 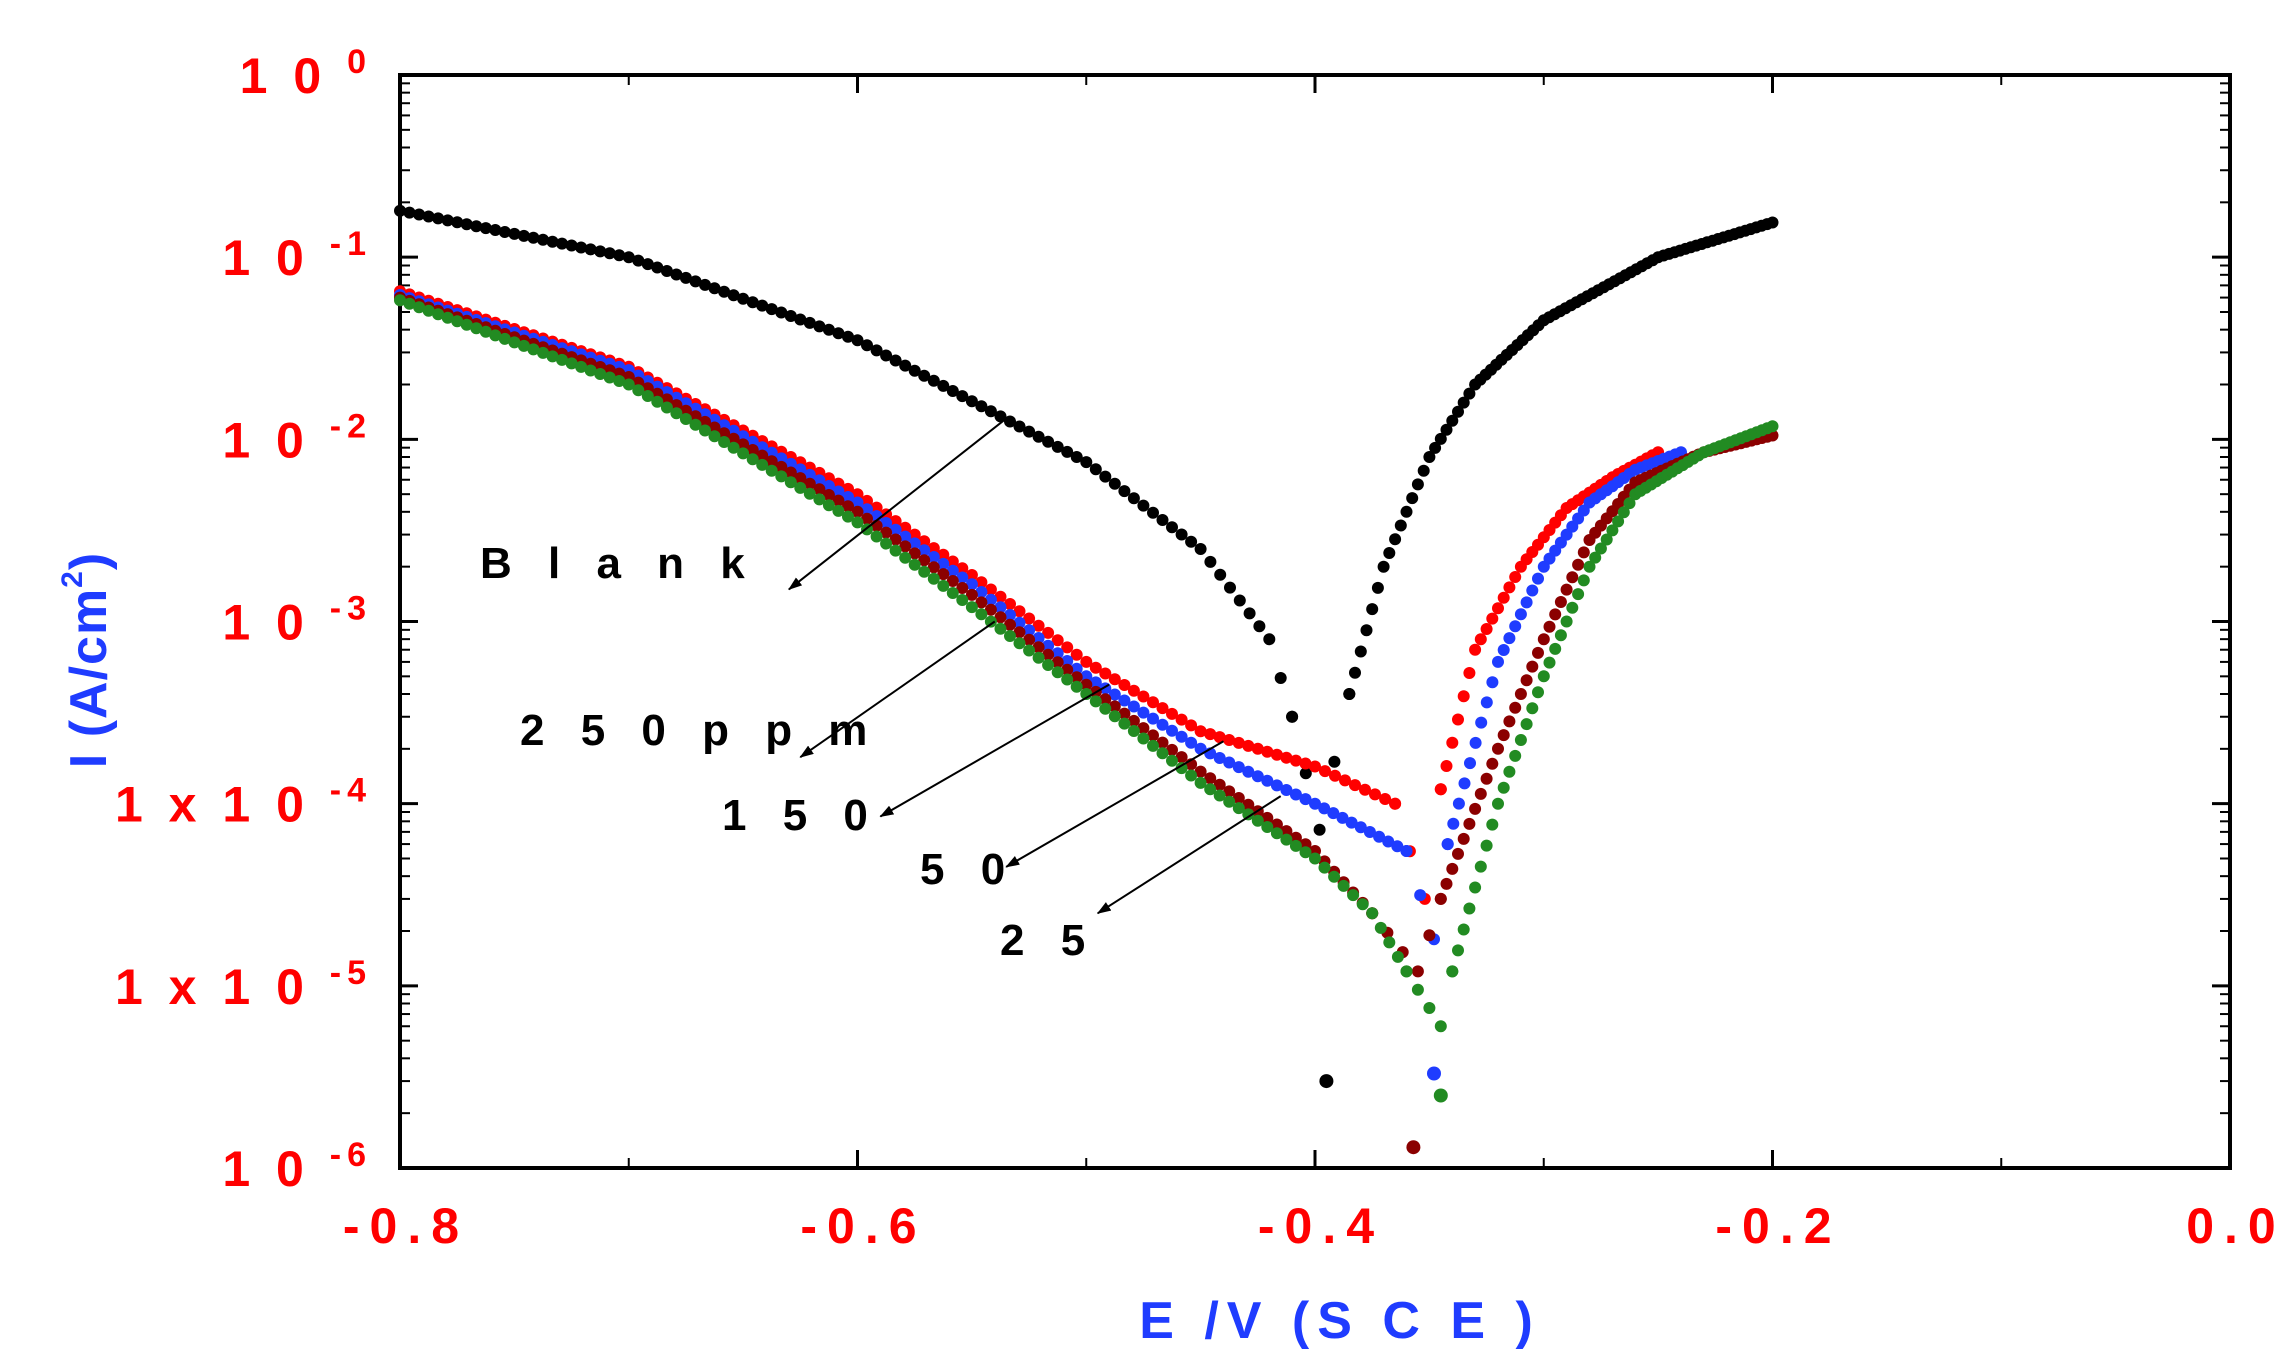 I want to click on y-tick-label: 1 0 -3, so click(x=297, y=620).